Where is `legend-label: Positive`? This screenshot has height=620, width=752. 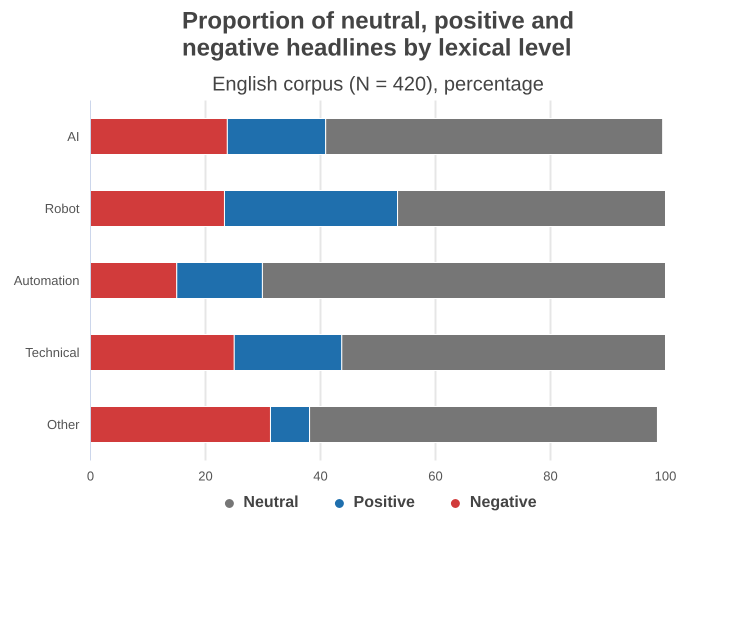
legend-label: Positive is located at coordinates (384, 503).